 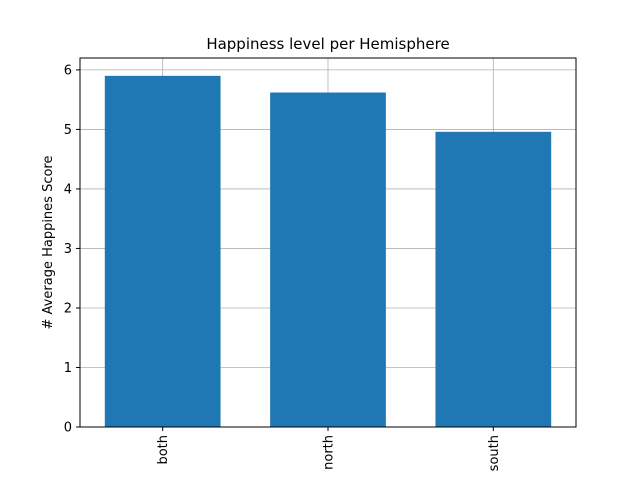 I want to click on y-tick-label: 1, so click(x=68, y=368).